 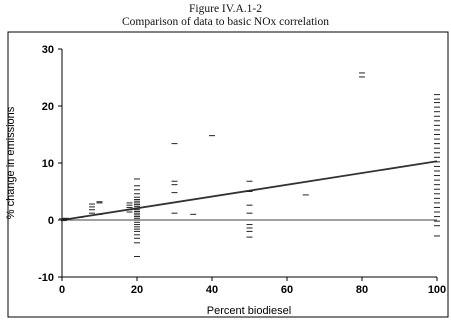 I want to click on y-axis-label: % change in emissions, so click(x=11, y=162).